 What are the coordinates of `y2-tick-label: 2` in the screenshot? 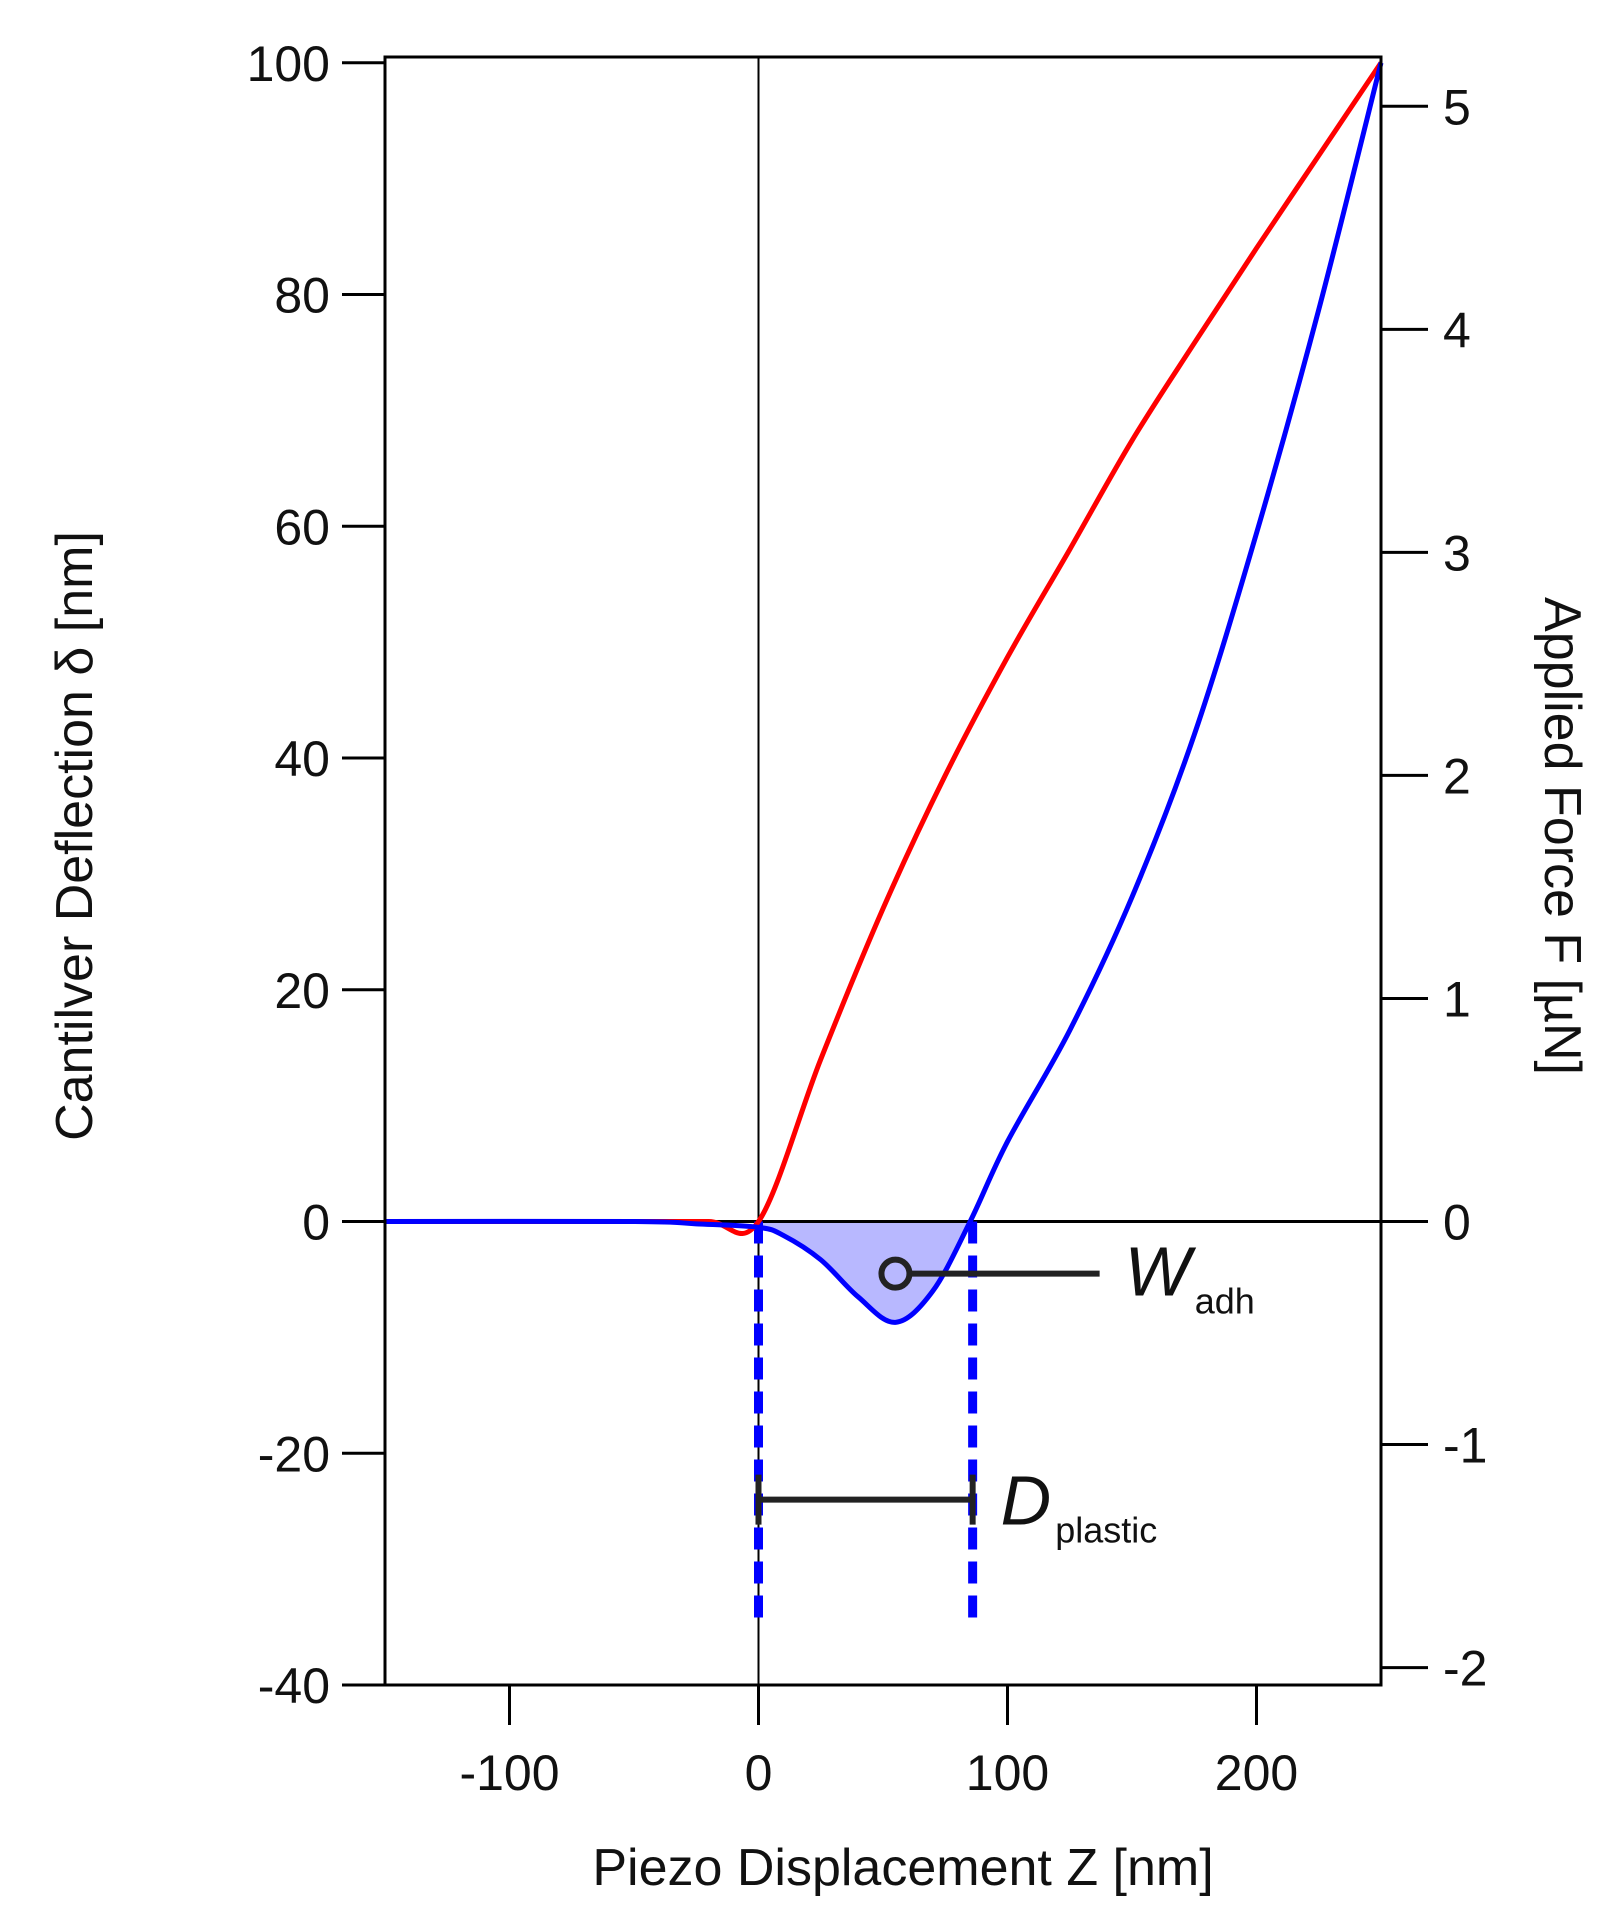 It's located at (1457, 776).